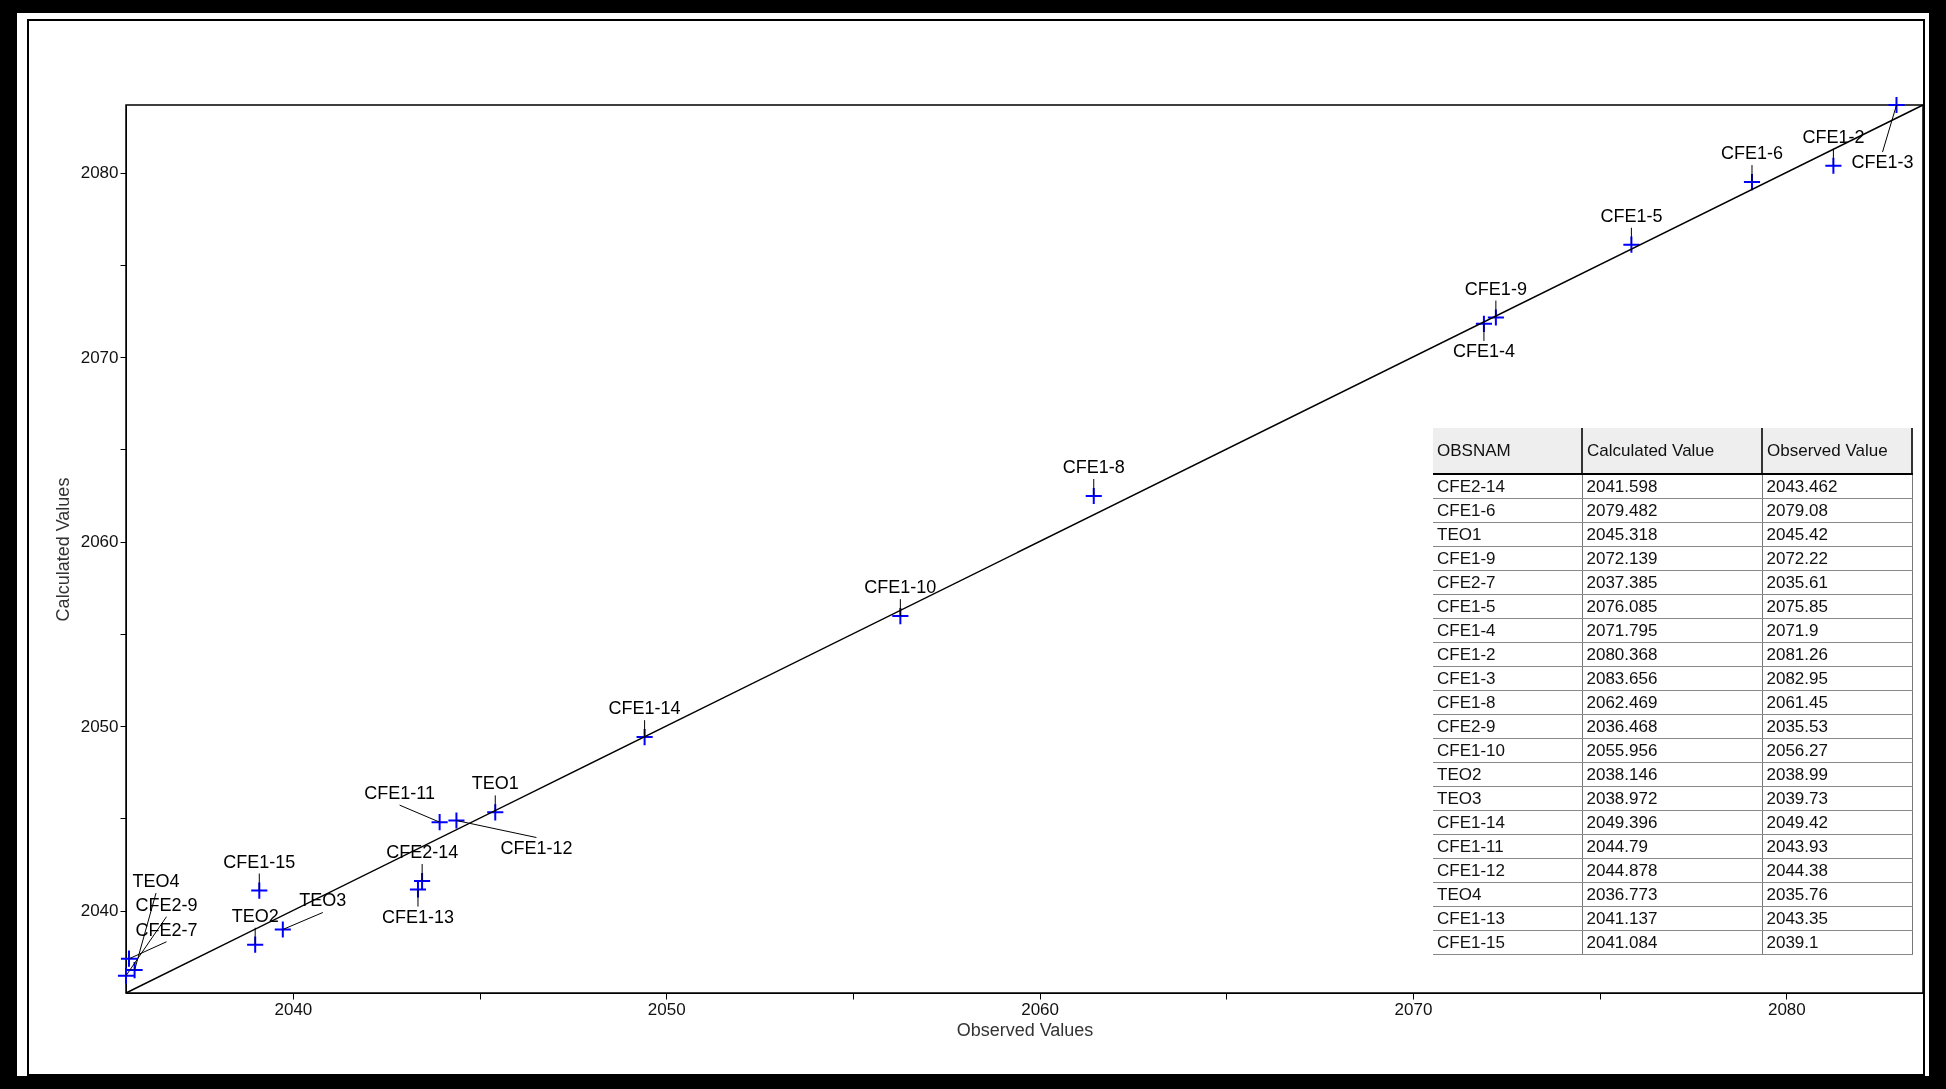 Image resolution: width=1946 pixels, height=1089 pixels. What do you see at coordinates (1507, 774) in the screenshot?
I see `category-label: TEO2` at bounding box center [1507, 774].